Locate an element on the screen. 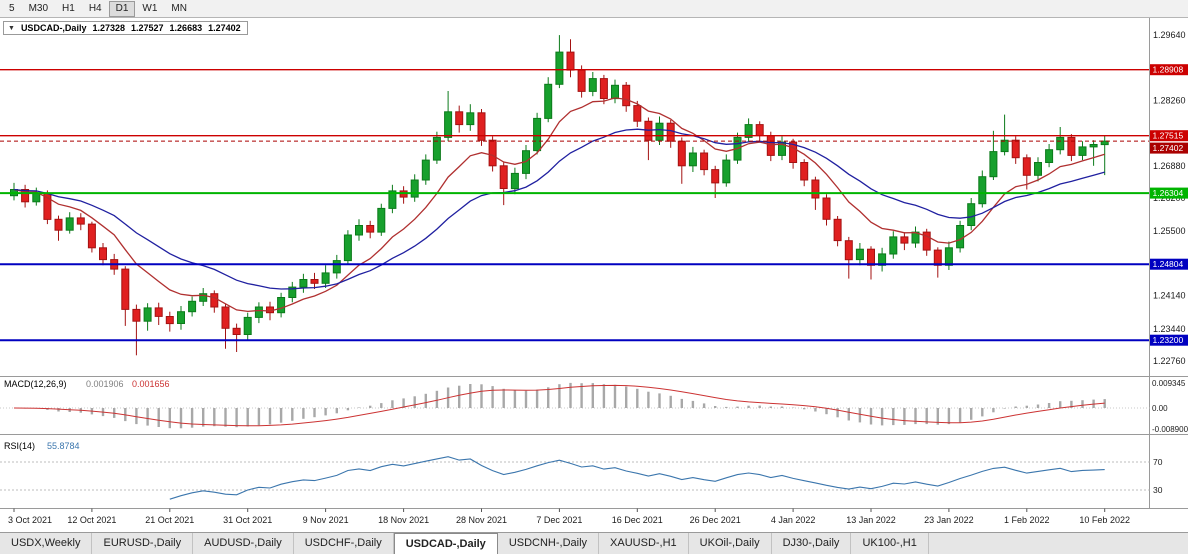  svg-text: 0.00 is located at coordinates (1160, 408).